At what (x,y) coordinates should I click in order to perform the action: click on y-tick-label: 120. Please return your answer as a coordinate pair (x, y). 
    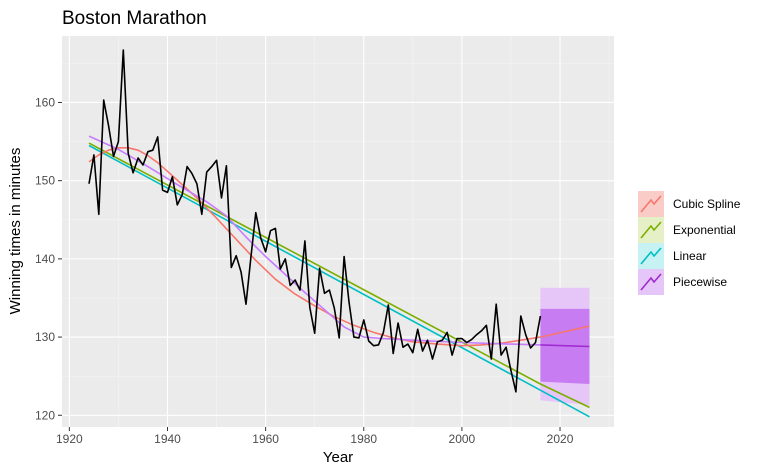
    Looking at the image, I should click on (45, 415).